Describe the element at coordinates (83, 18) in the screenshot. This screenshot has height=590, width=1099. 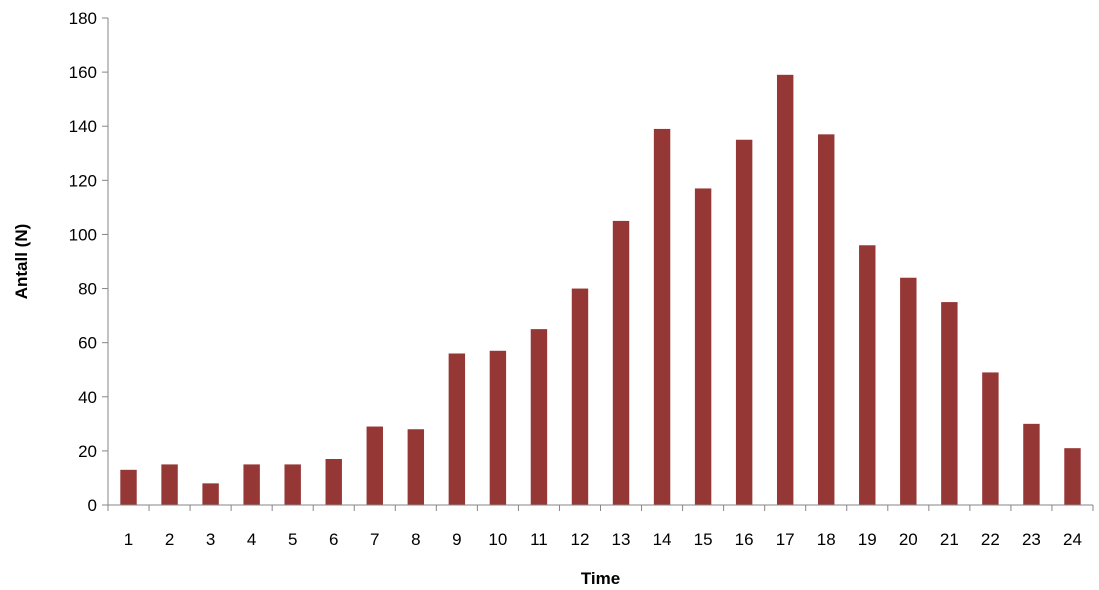
I see `y-tick-label: 180` at that location.